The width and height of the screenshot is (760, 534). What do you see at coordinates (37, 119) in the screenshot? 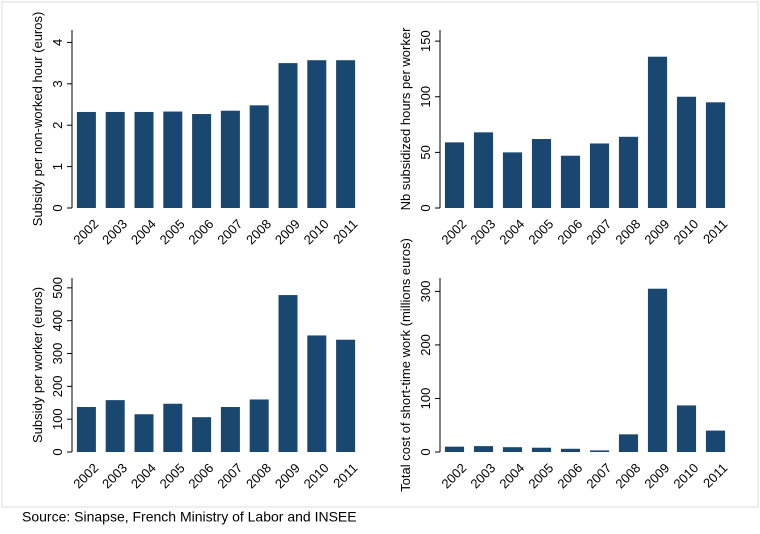
I see `y-axis-title: Subsidy per non-worked hour (euros)` at bounding box center [37, 119].